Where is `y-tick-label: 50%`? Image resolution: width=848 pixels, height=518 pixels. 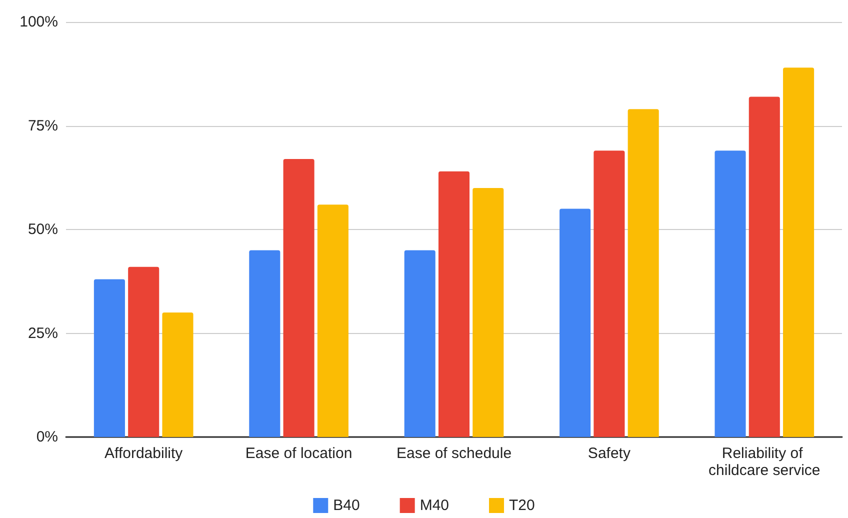 y-tick-label: 50% is located at coordinates (43, 229).